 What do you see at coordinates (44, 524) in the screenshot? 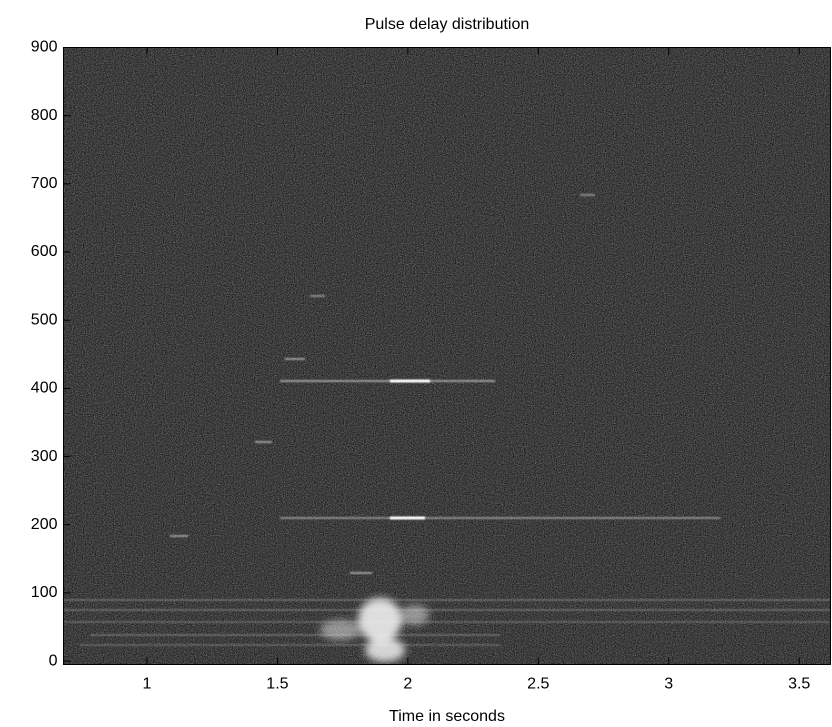
I see `y-tick-label: 200` at bounding box center [44, 524].